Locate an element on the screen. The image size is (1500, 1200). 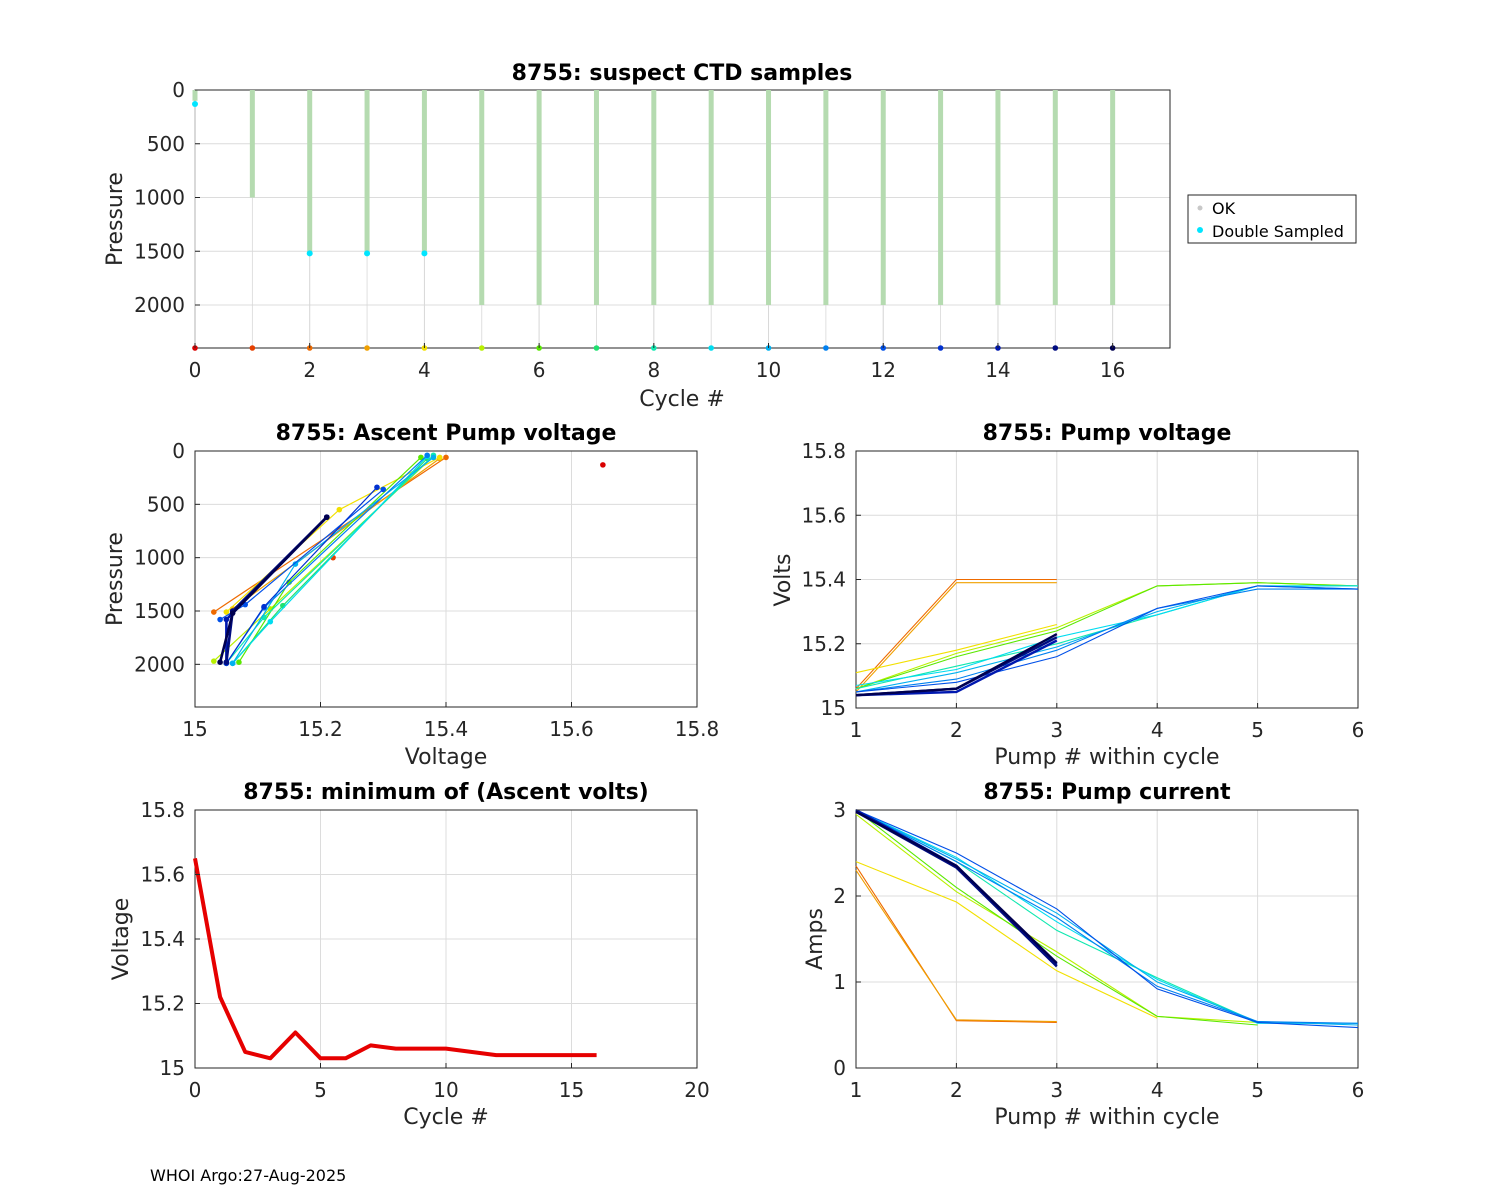
ascent-chart-xlabel: Voltage is located at coordinates (446, 757).